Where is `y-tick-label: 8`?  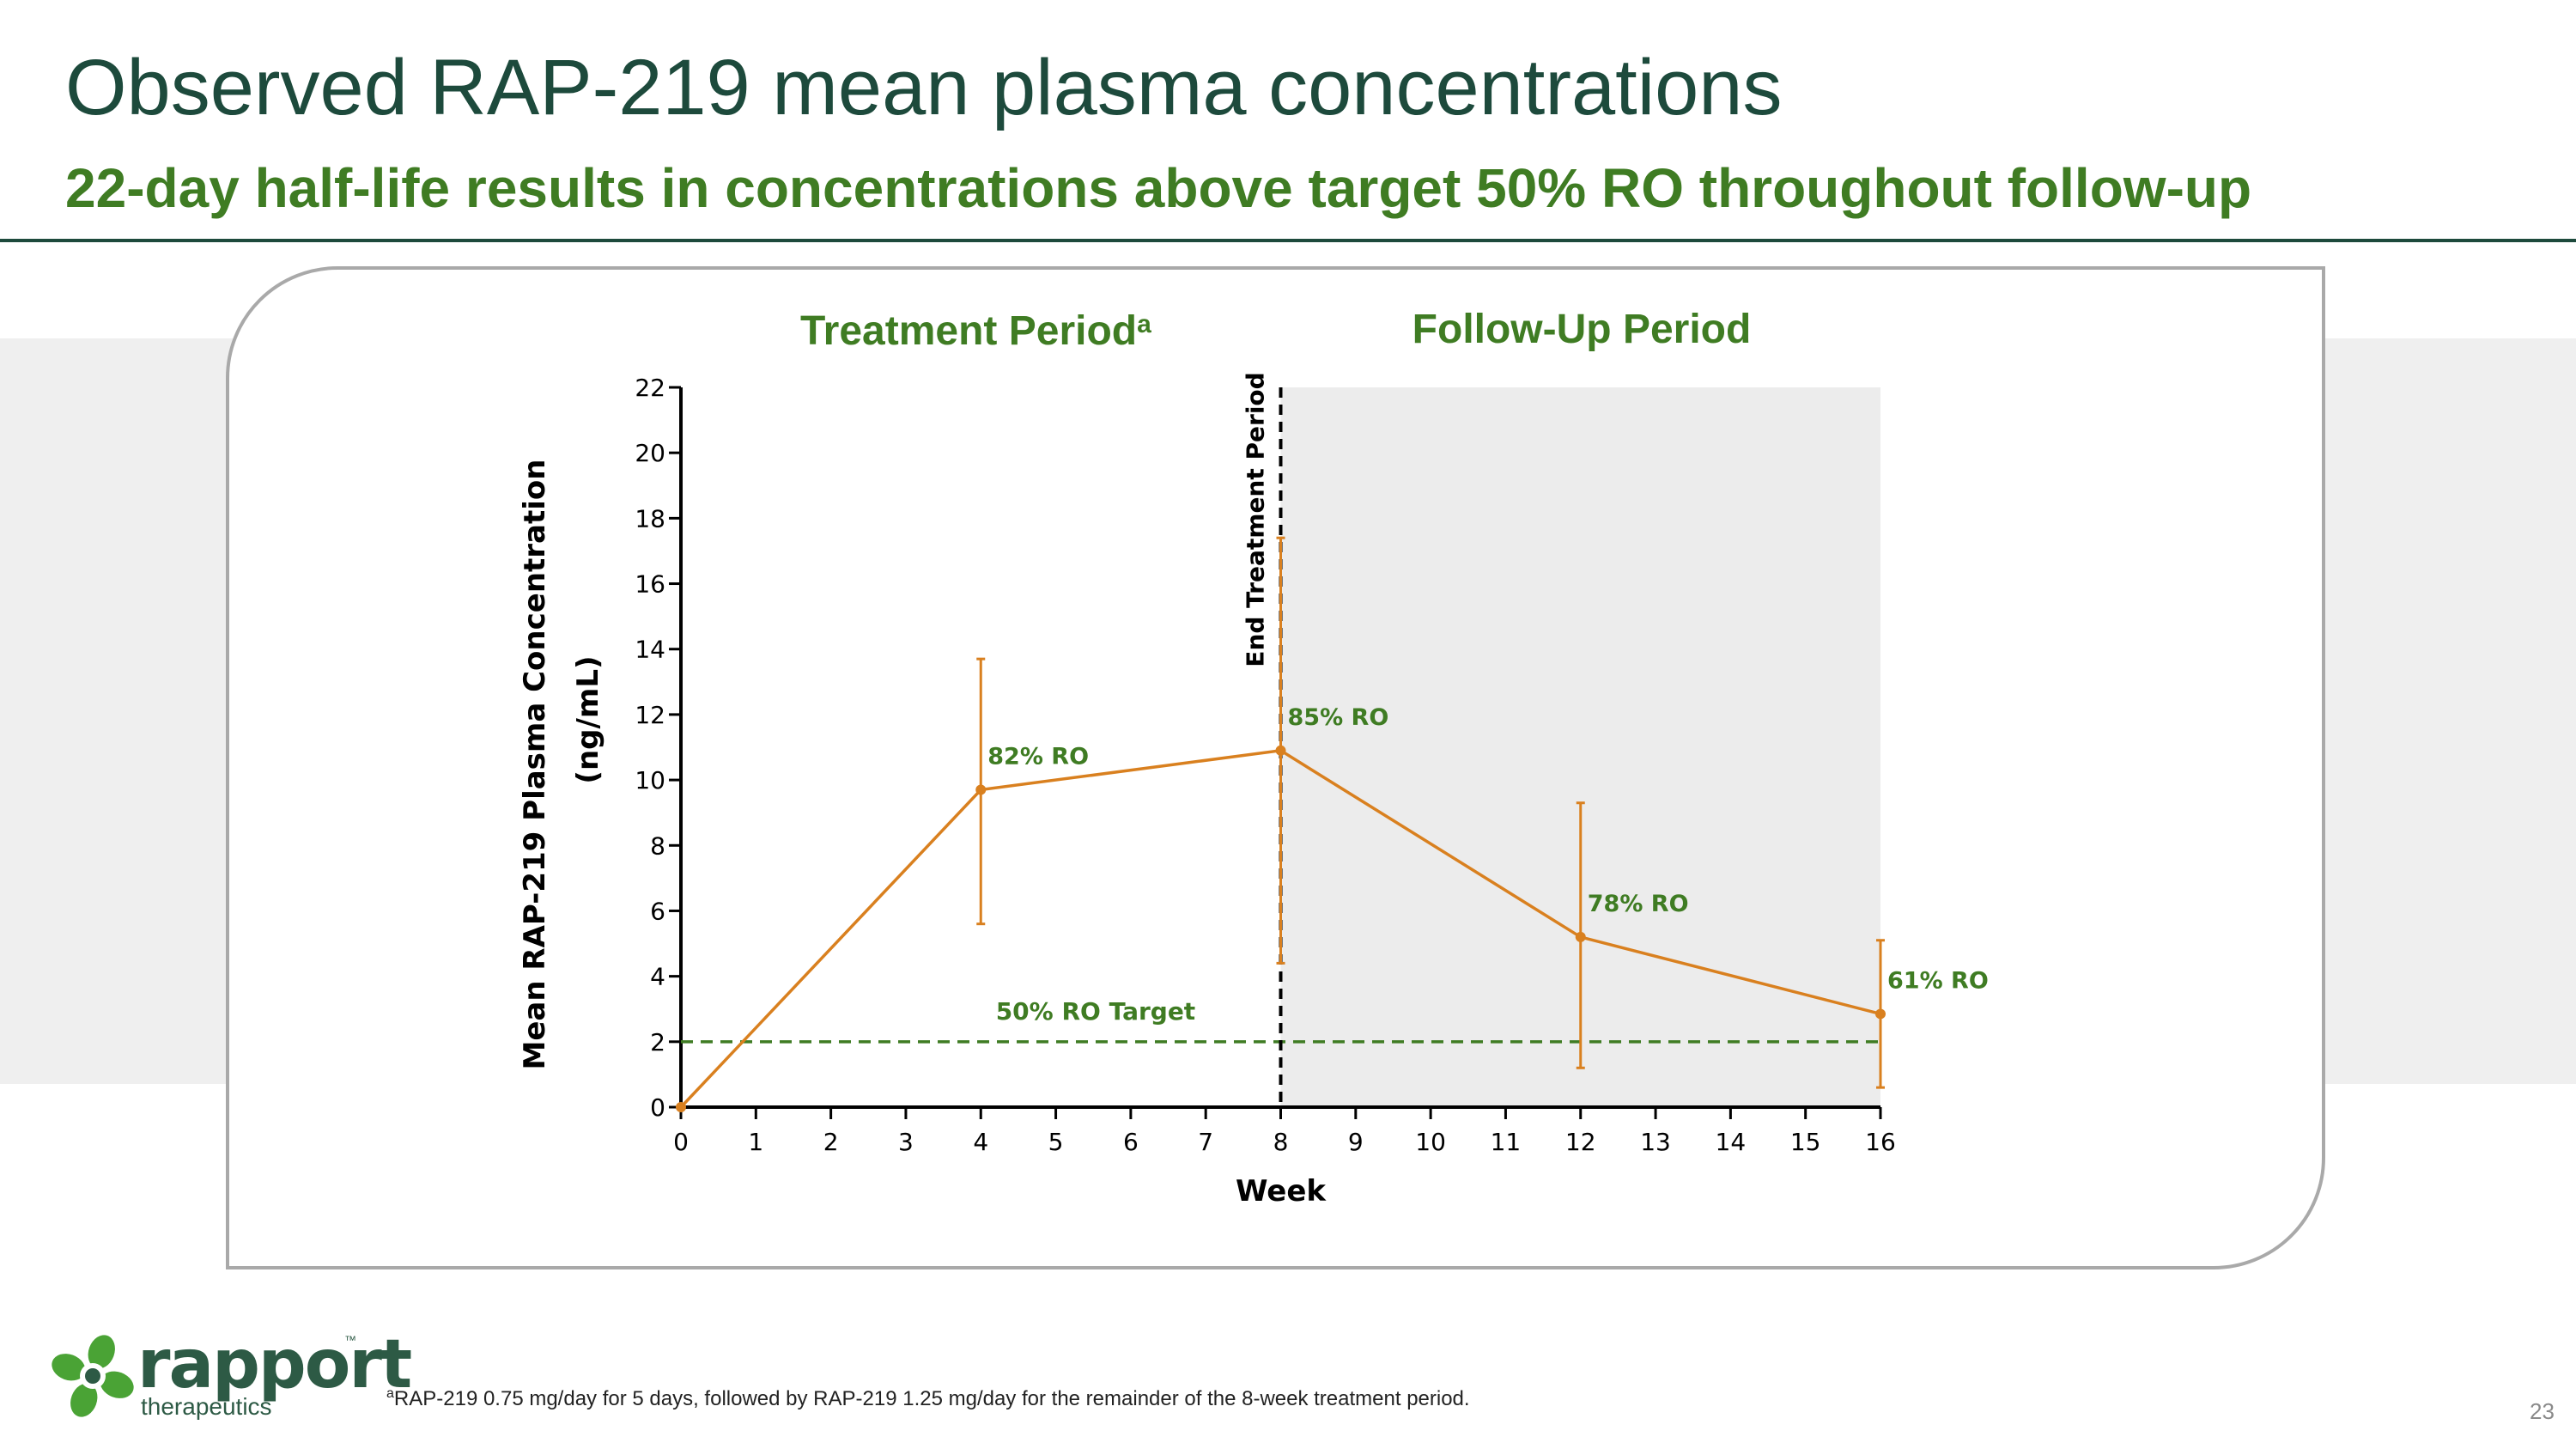
y-tick-label: 8 is located at coordinates (658, 845).